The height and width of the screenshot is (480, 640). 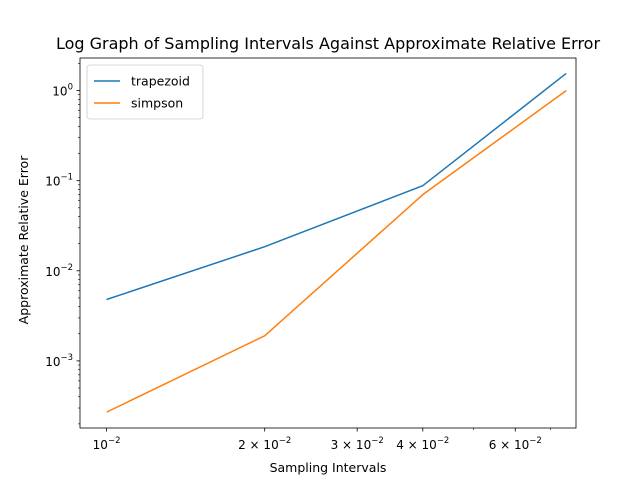 I want to click on legend: trapezoid simpson, so click(x=145, y=92).